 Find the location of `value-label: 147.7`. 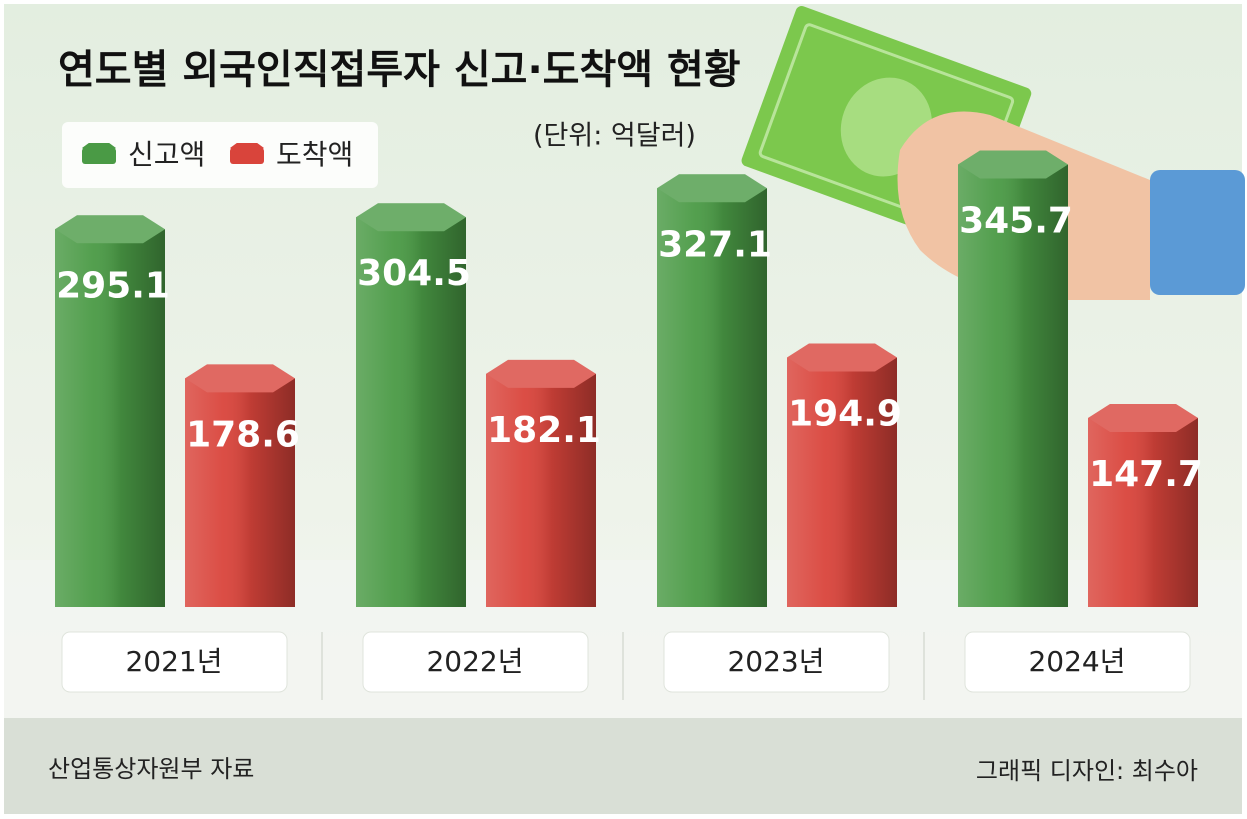

value-label: 147.7 is located at coordinates (1146, 474).